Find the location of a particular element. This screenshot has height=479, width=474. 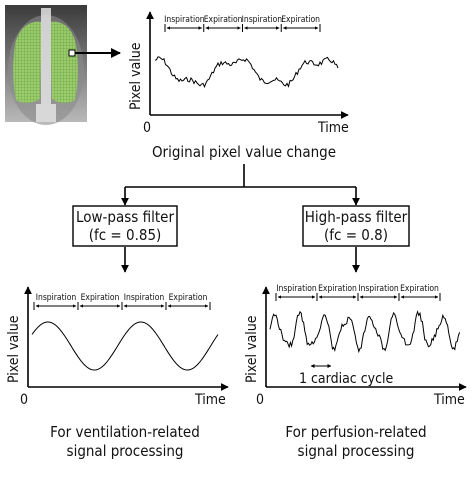

cardiac-cycle-label: 1 cardiac cycle is located at coordinates (346, 379).